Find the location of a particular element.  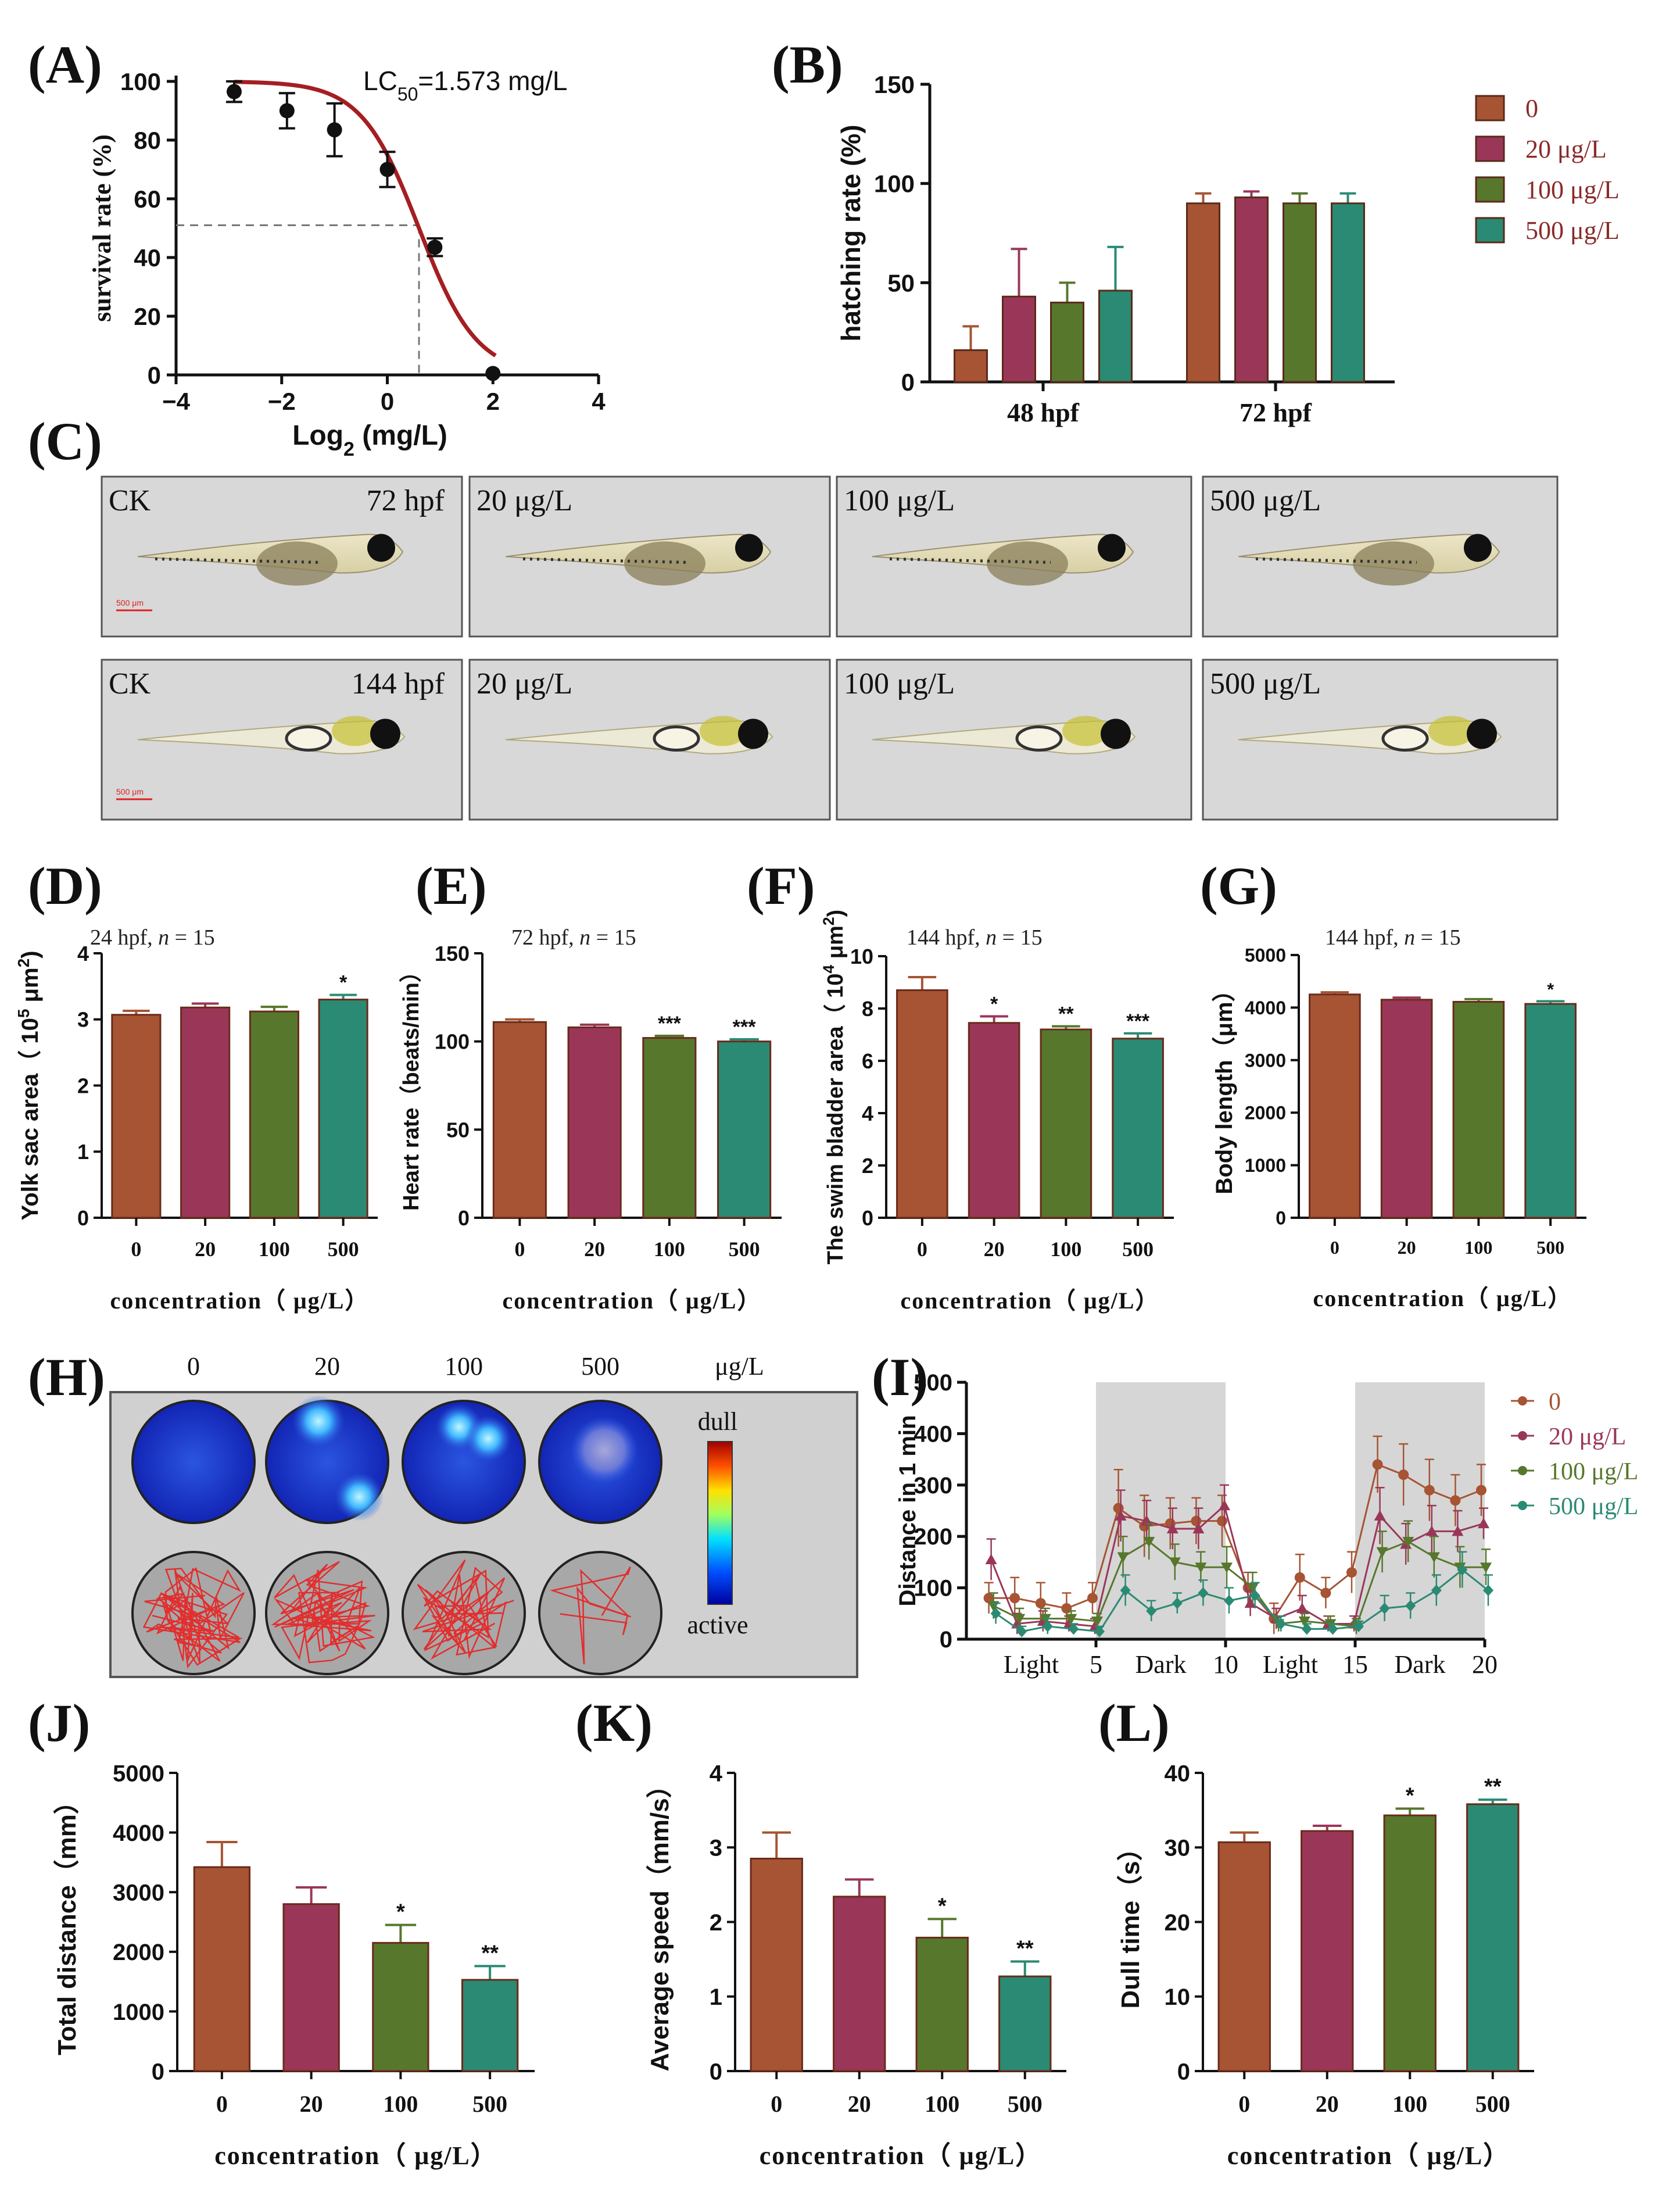

legend-swatch is located at coordinates (1490, 108).